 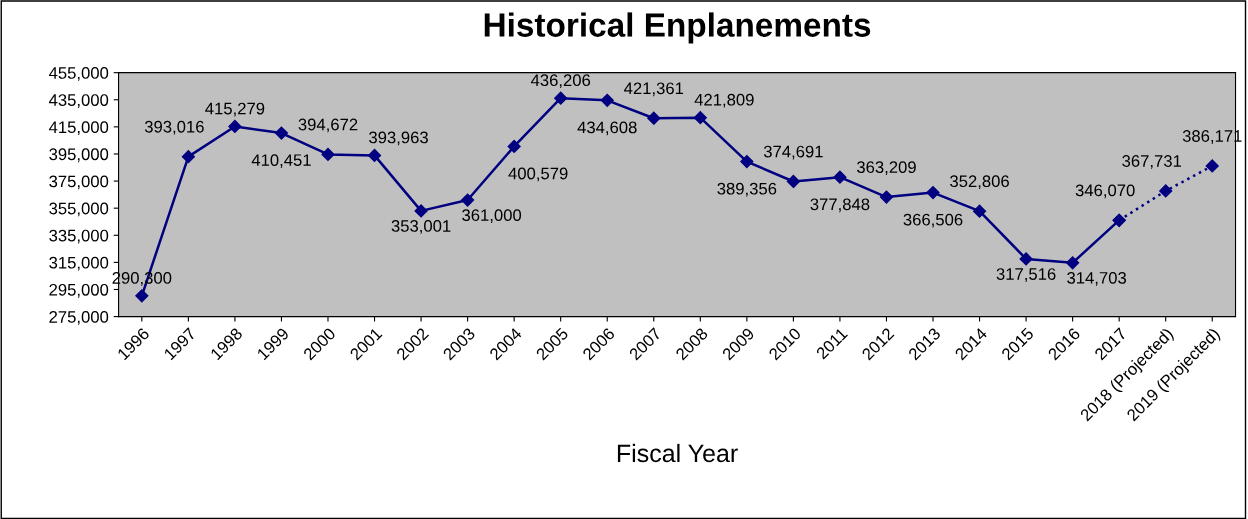 I want to click on data-label: 317,516, so click(x=1026, y=275).